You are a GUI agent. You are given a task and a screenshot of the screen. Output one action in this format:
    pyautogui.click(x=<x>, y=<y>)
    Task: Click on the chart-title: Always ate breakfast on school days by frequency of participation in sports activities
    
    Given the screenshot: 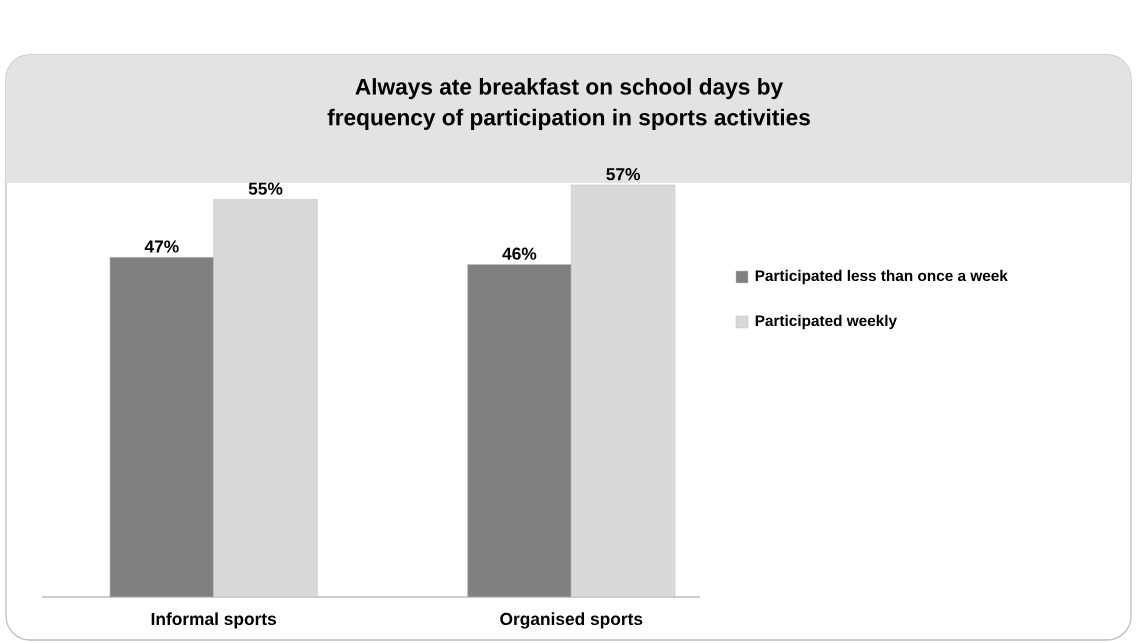 What is the action you would take?
    pyautogui.click(x=568, y=104)
    